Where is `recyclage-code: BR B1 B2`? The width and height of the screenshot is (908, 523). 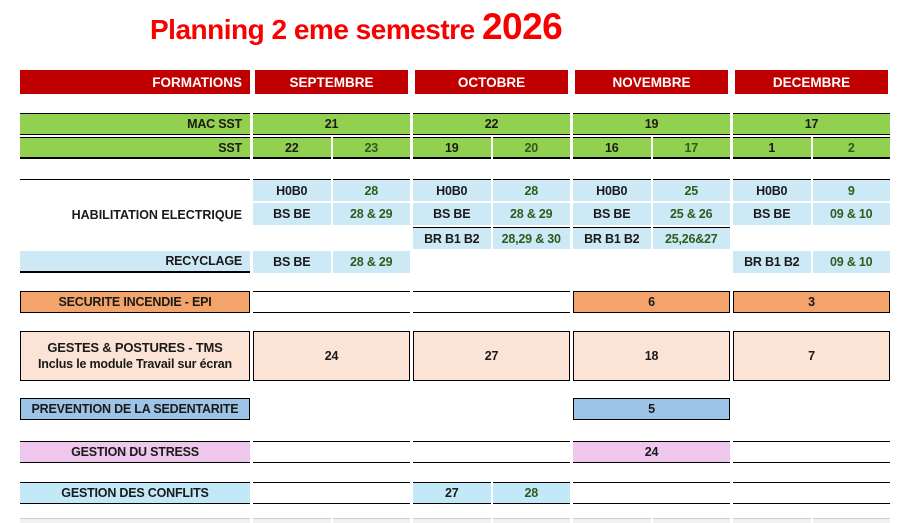 recyclage-code: BR B1 B2 is located at coordinates (772, 262).